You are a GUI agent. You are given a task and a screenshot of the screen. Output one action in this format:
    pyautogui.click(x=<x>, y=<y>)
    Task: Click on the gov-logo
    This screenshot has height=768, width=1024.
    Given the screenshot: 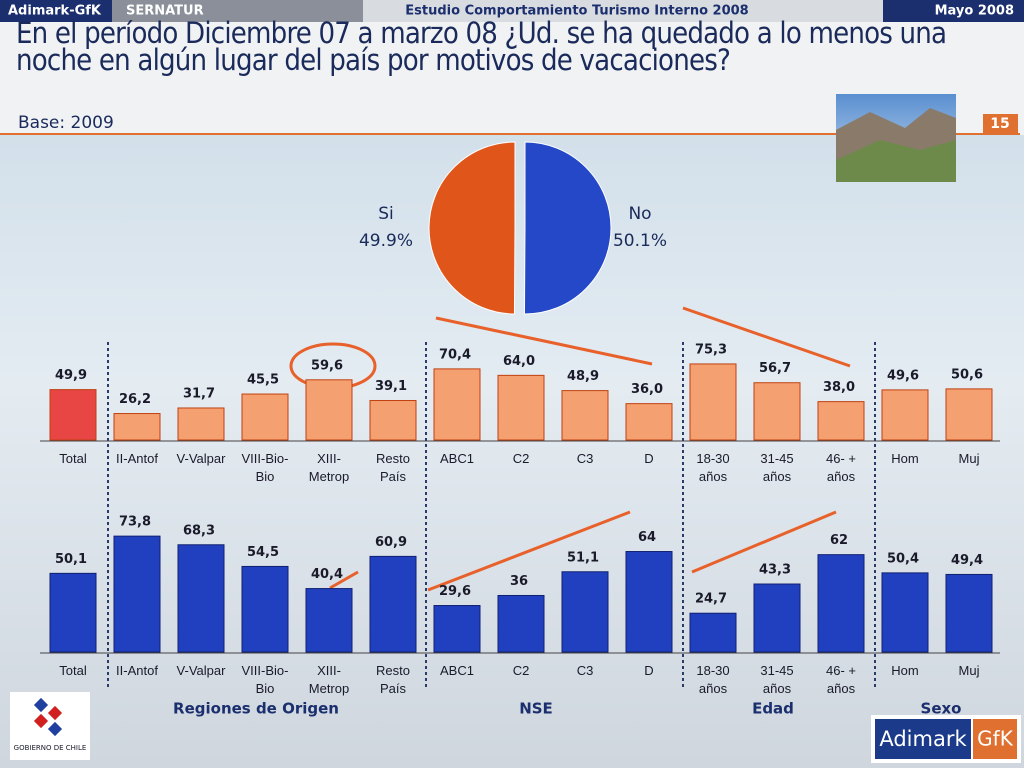 What is the action you would take?
    pyautogui.click(x=50, y=726)
    